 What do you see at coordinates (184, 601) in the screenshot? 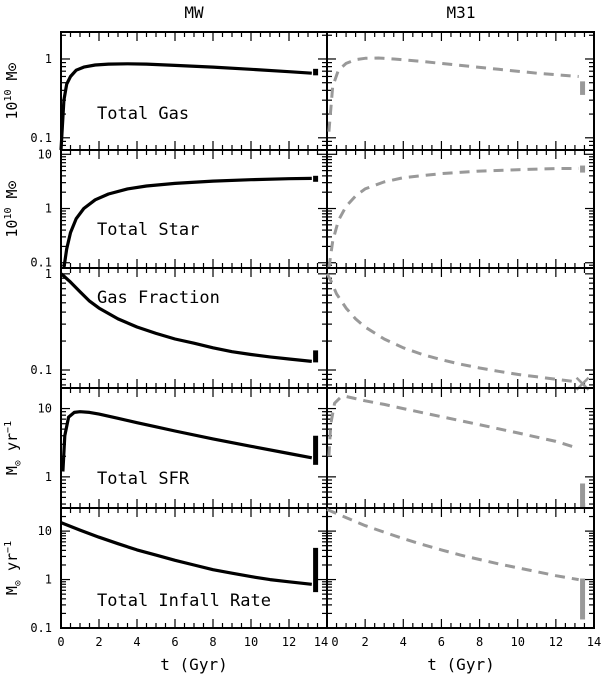
I see `panel-label-total-infall-rate: Total Infall Rate` at bounding box center [184, 601].